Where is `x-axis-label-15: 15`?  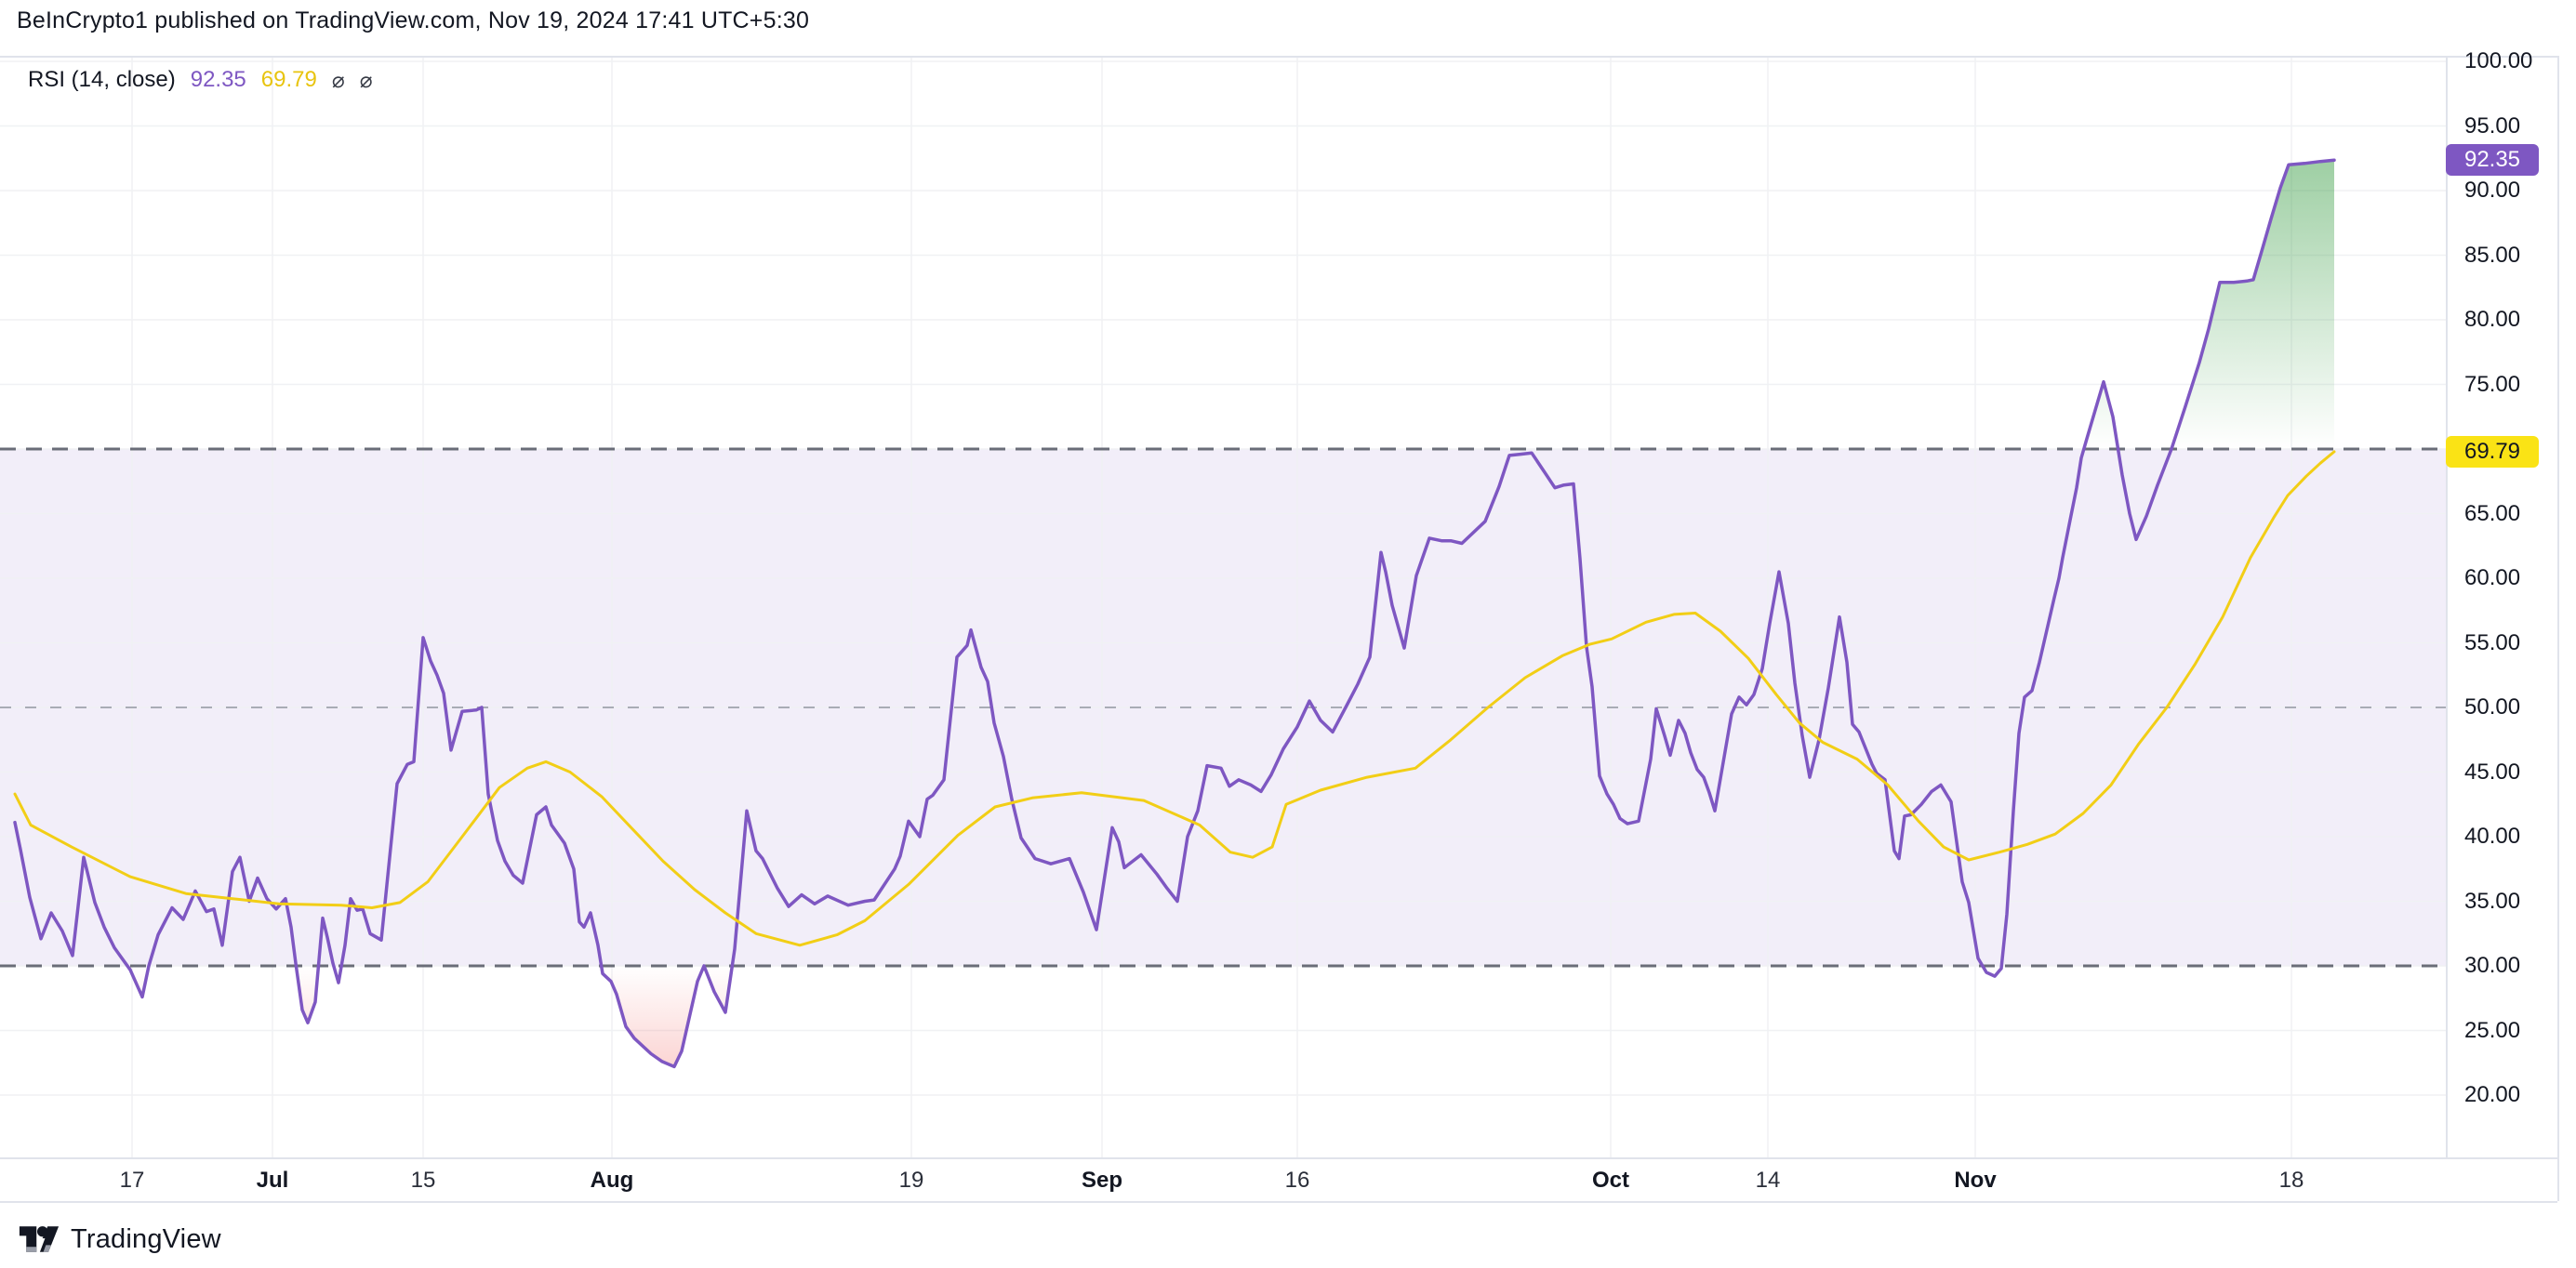 x-axis-label-15: 15 is located at coordinates (423, 1180).